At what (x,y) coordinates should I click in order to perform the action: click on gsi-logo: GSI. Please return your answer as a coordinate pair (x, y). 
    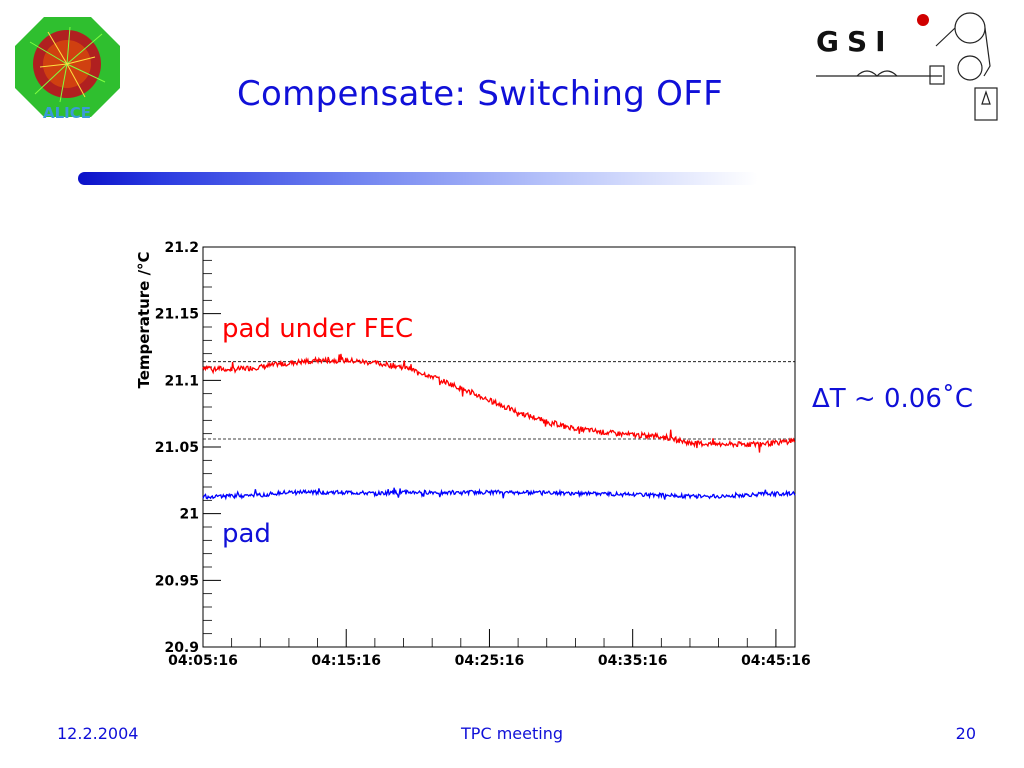
    Looking at the image, I should click on (907, 66).